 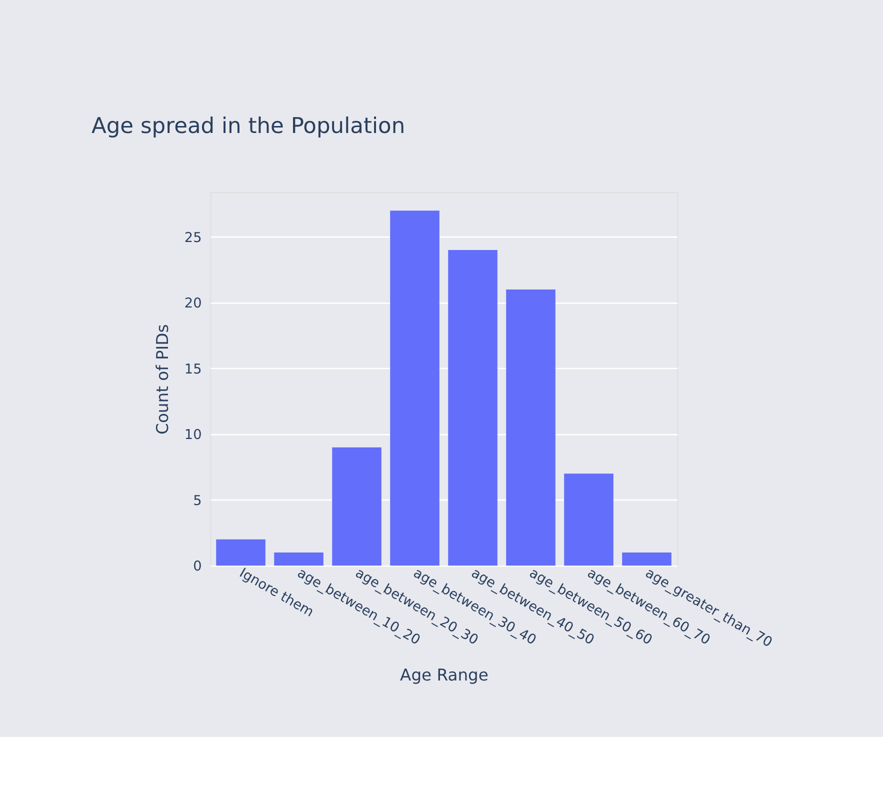 What do you see at coordinates (248, 127) in the screenshot?
I see `chart-title: Age spread in the Population` at bounding box center [248, 127].